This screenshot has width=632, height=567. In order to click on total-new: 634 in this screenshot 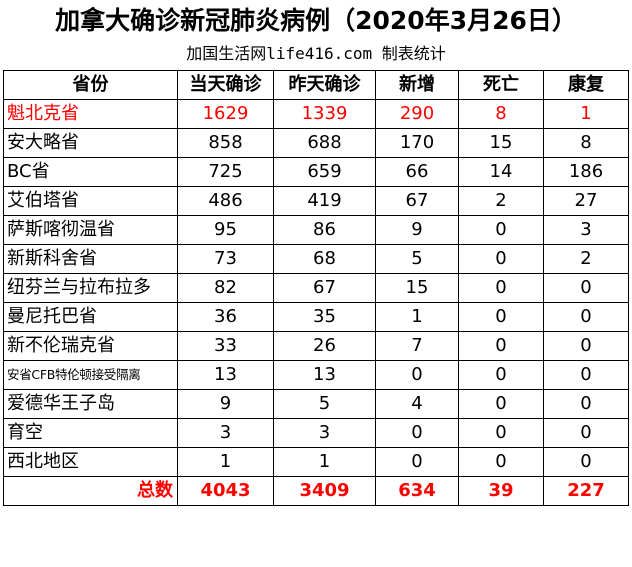, I will do `click(417, 491)`.